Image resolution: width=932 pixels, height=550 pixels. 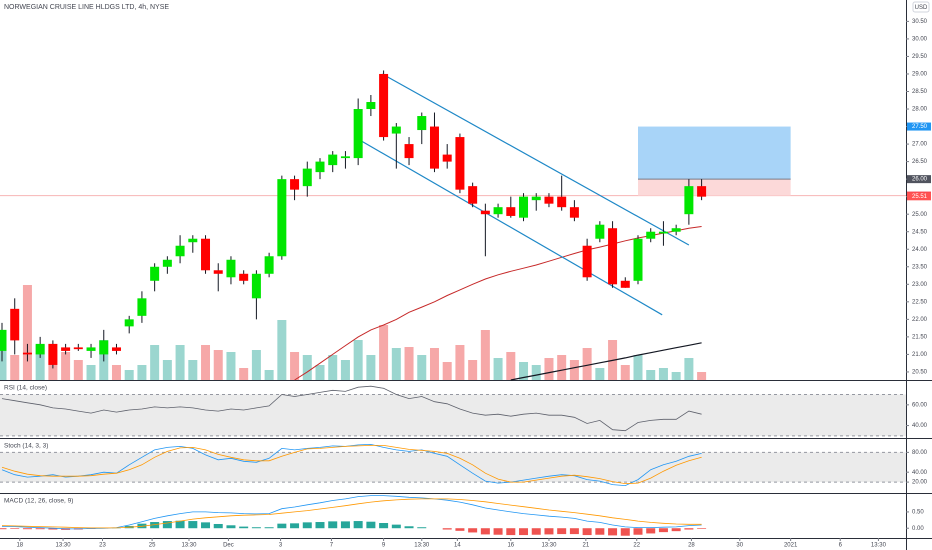 What do you see at coordinates (918, 513) in the screenshot?
I see `y-tick-label: 0.50` at bounding box center [918, 513].